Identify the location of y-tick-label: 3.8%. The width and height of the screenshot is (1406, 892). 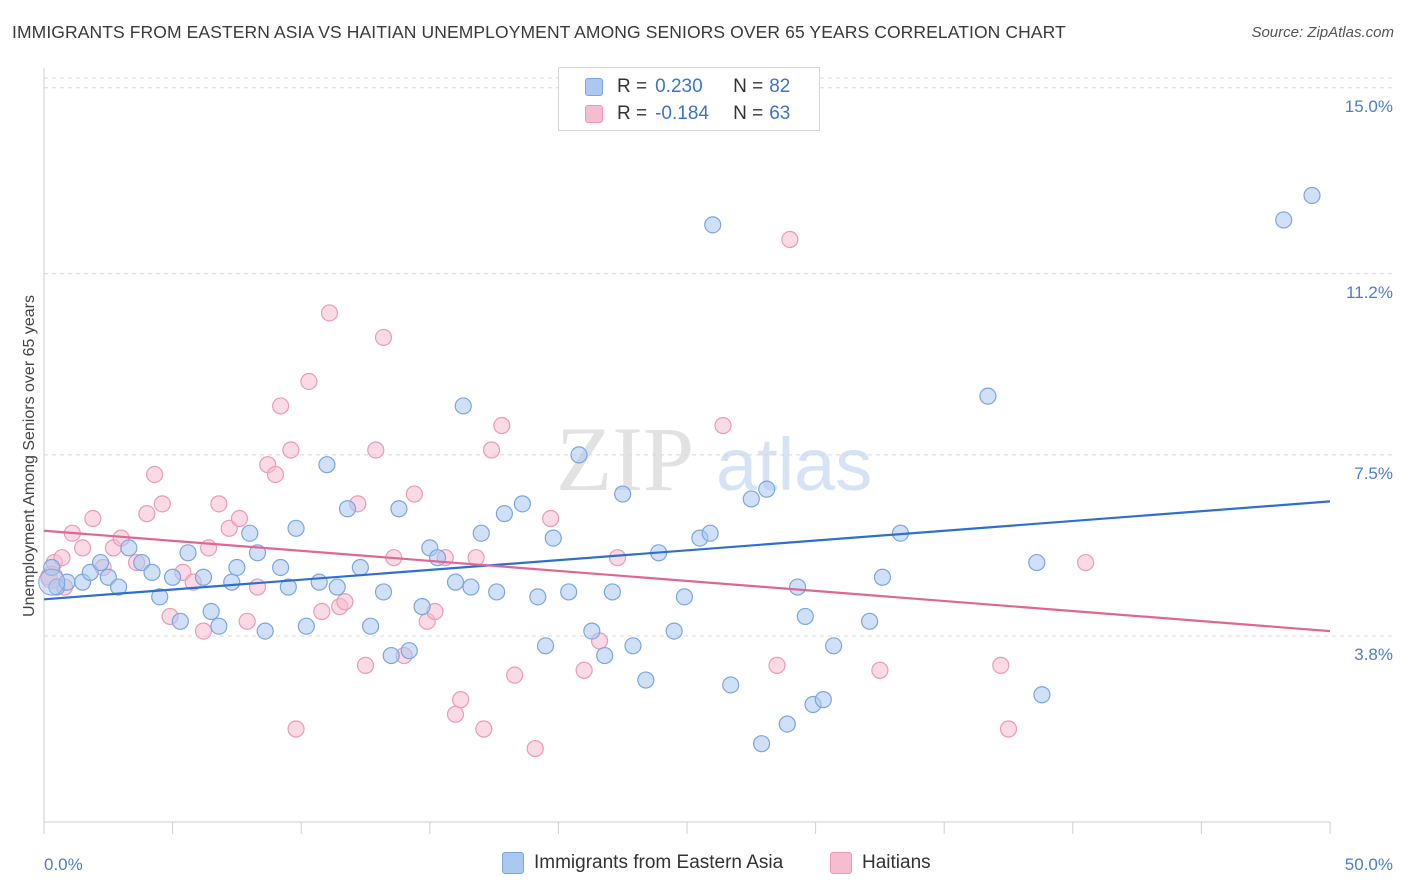
(1373, 654).